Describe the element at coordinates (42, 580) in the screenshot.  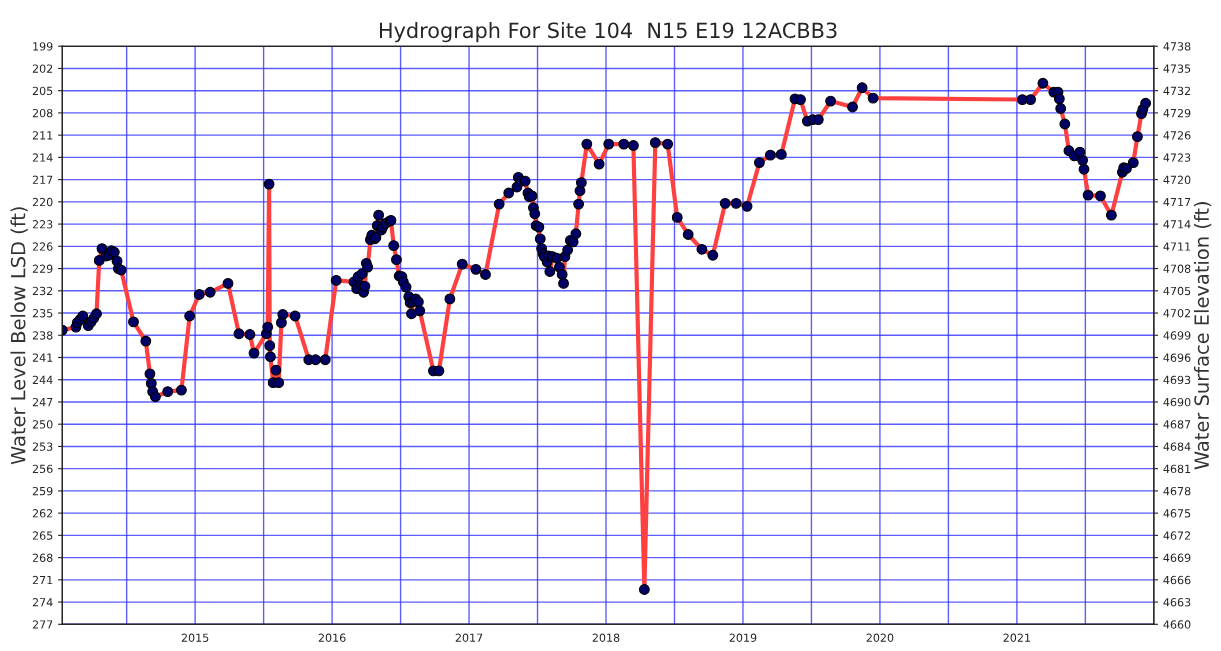
I see `y-tick-label: 271` at that location.